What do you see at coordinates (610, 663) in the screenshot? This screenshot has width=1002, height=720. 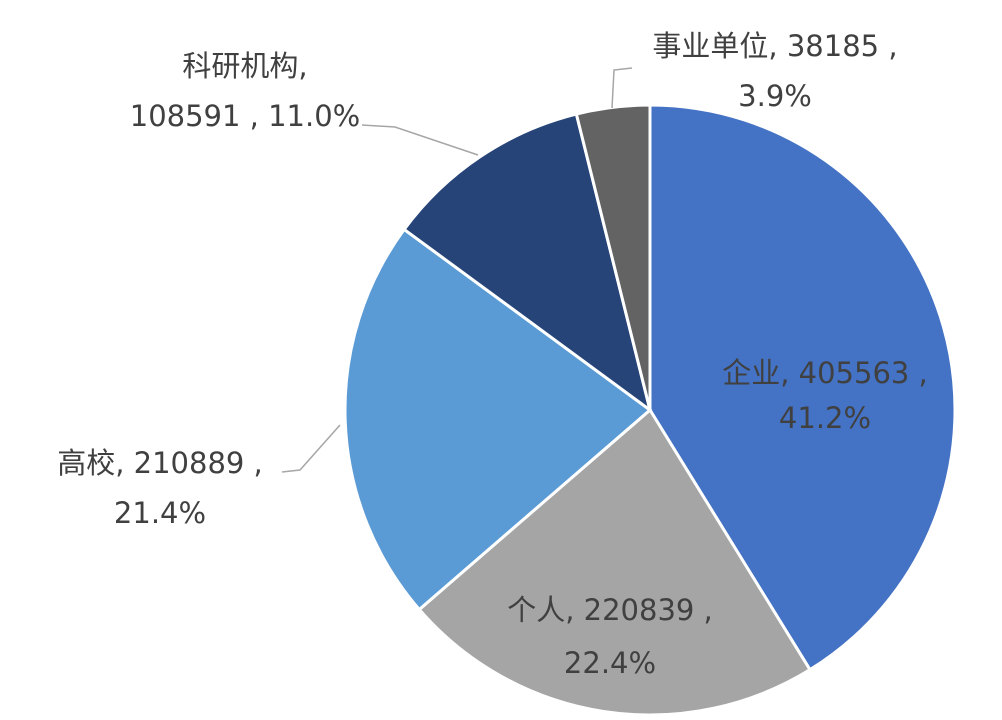 I see `data-label: 22.4%` at bounding box center [610, 663].